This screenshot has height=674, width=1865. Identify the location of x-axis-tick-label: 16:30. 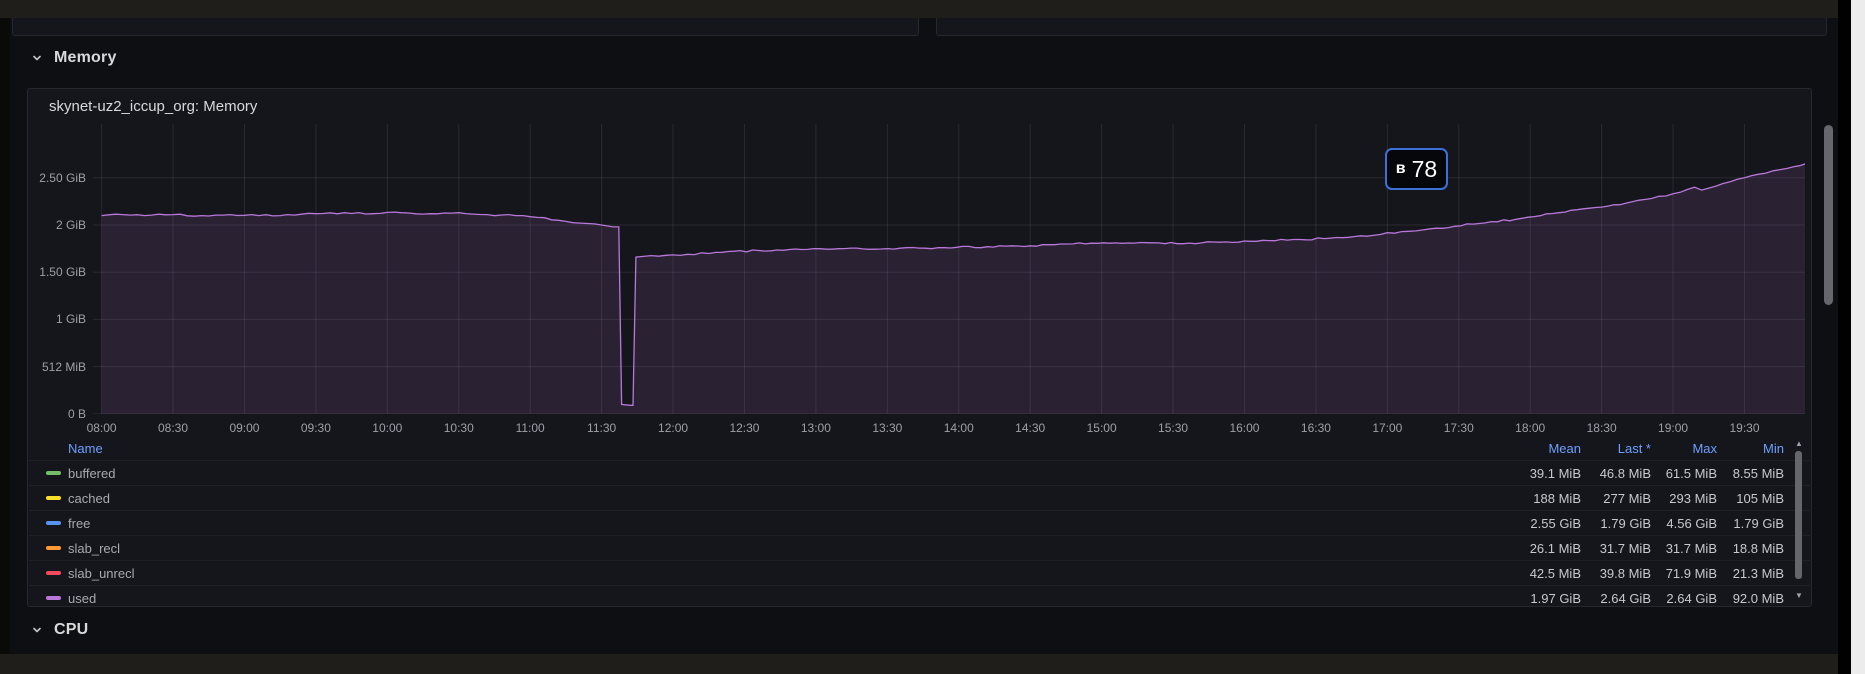
(1315, 428).